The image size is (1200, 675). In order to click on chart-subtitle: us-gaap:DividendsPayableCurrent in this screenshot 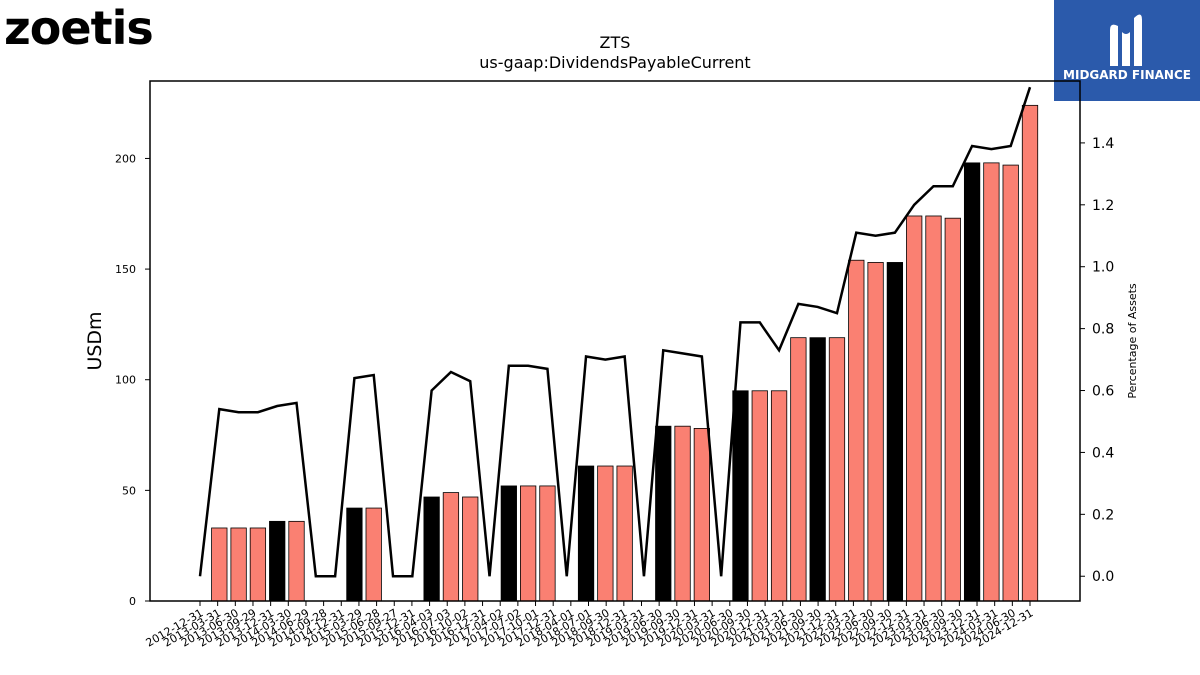, I will do `click(614, 62)`.